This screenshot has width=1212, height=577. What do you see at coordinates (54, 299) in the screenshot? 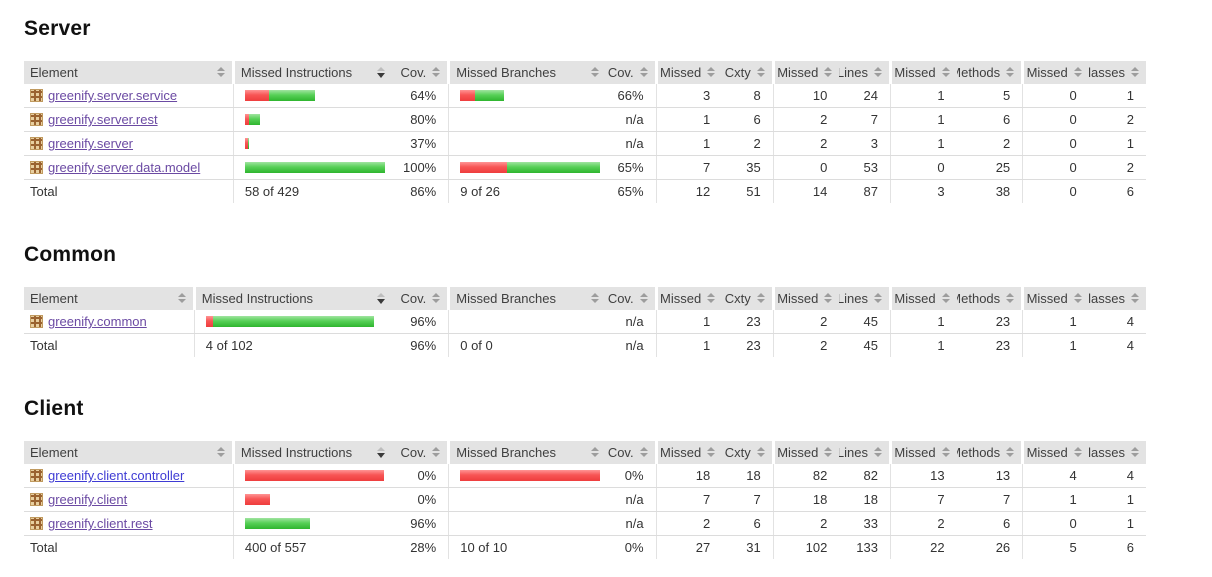
I see `column-header-label: Element` at bounding box center [54, 299].